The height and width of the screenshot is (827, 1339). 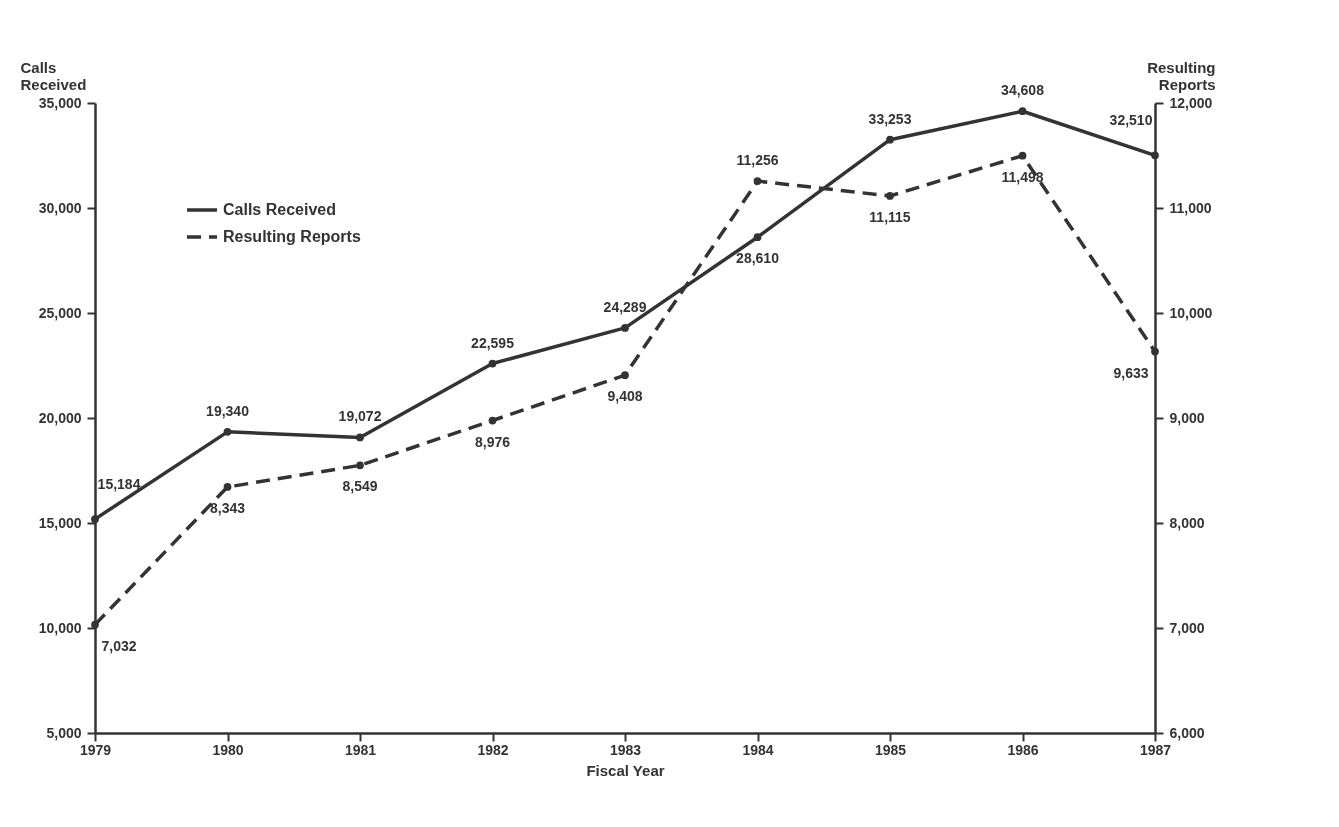 I want to click on data-label: 15,184, so click(x=119, y=484).